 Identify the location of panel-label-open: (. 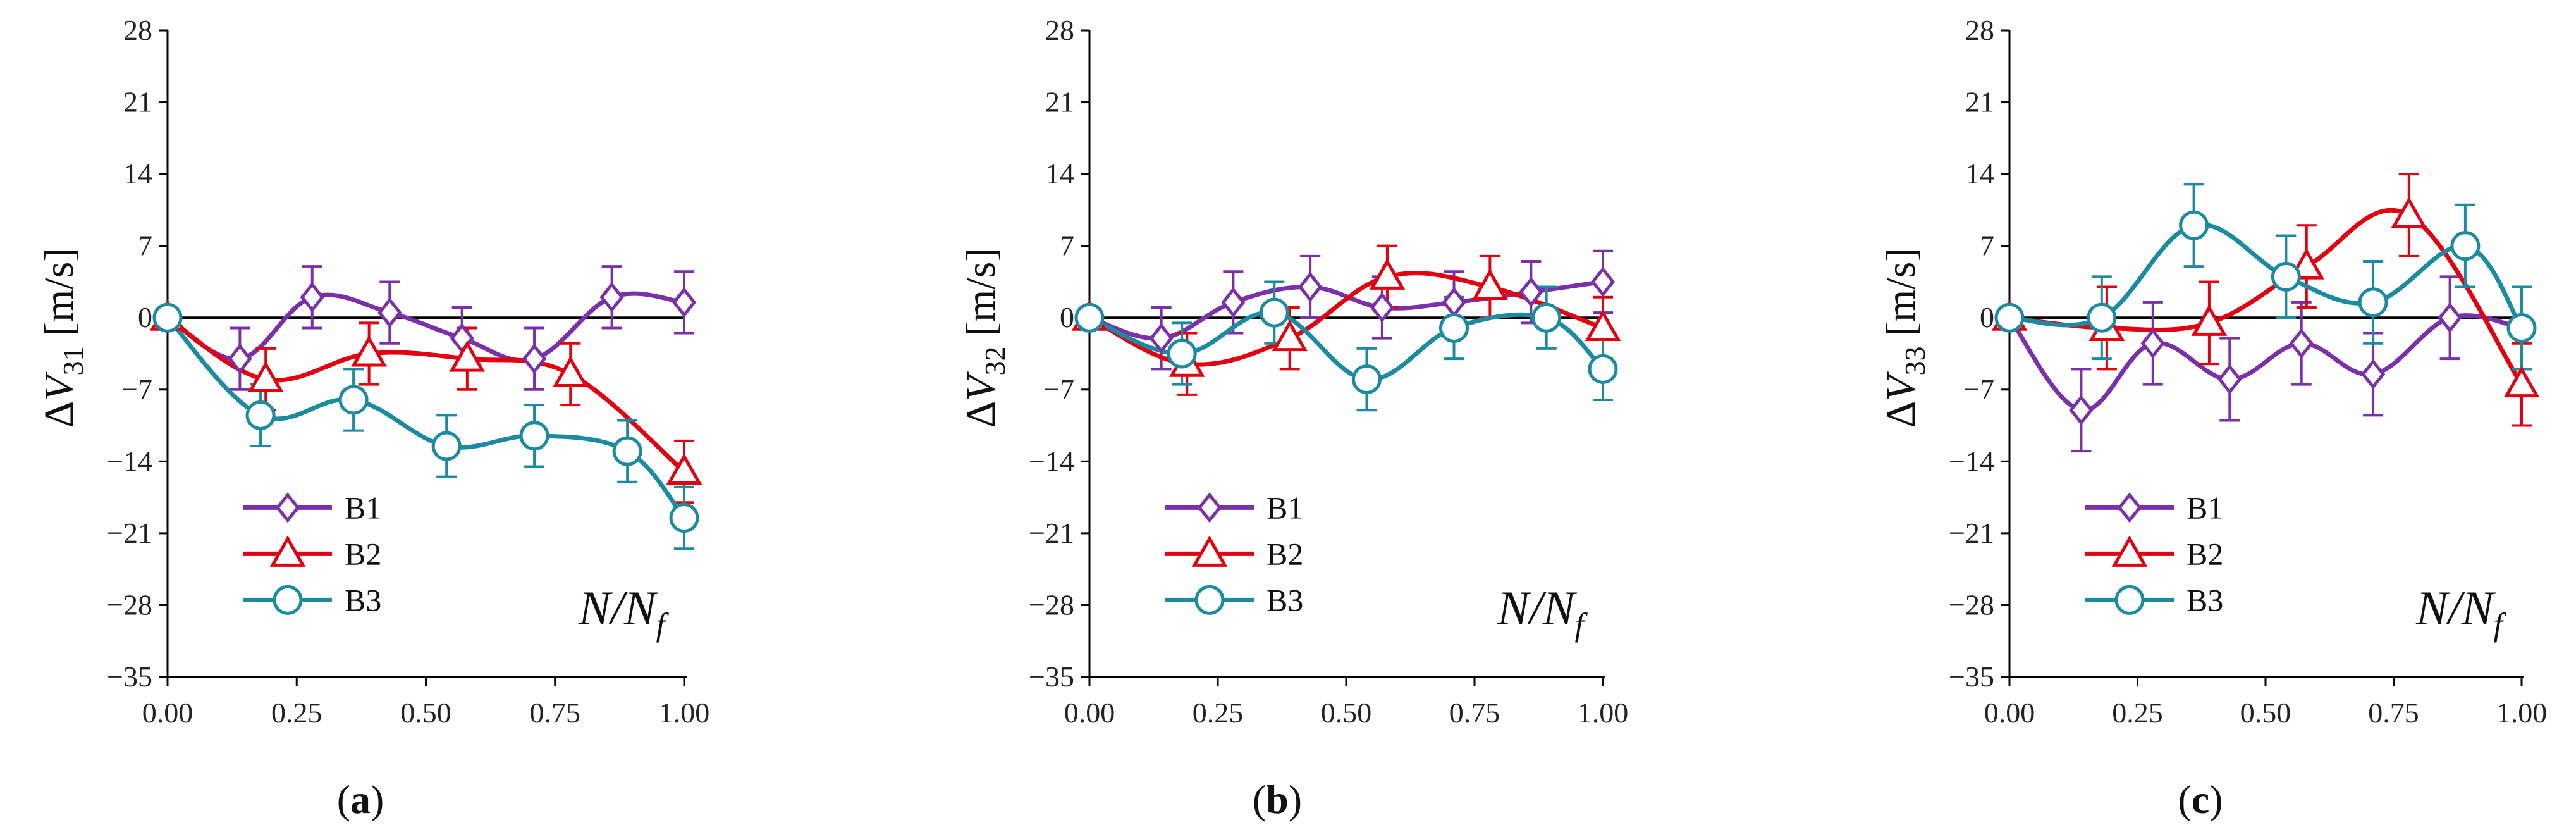
(343, 800).